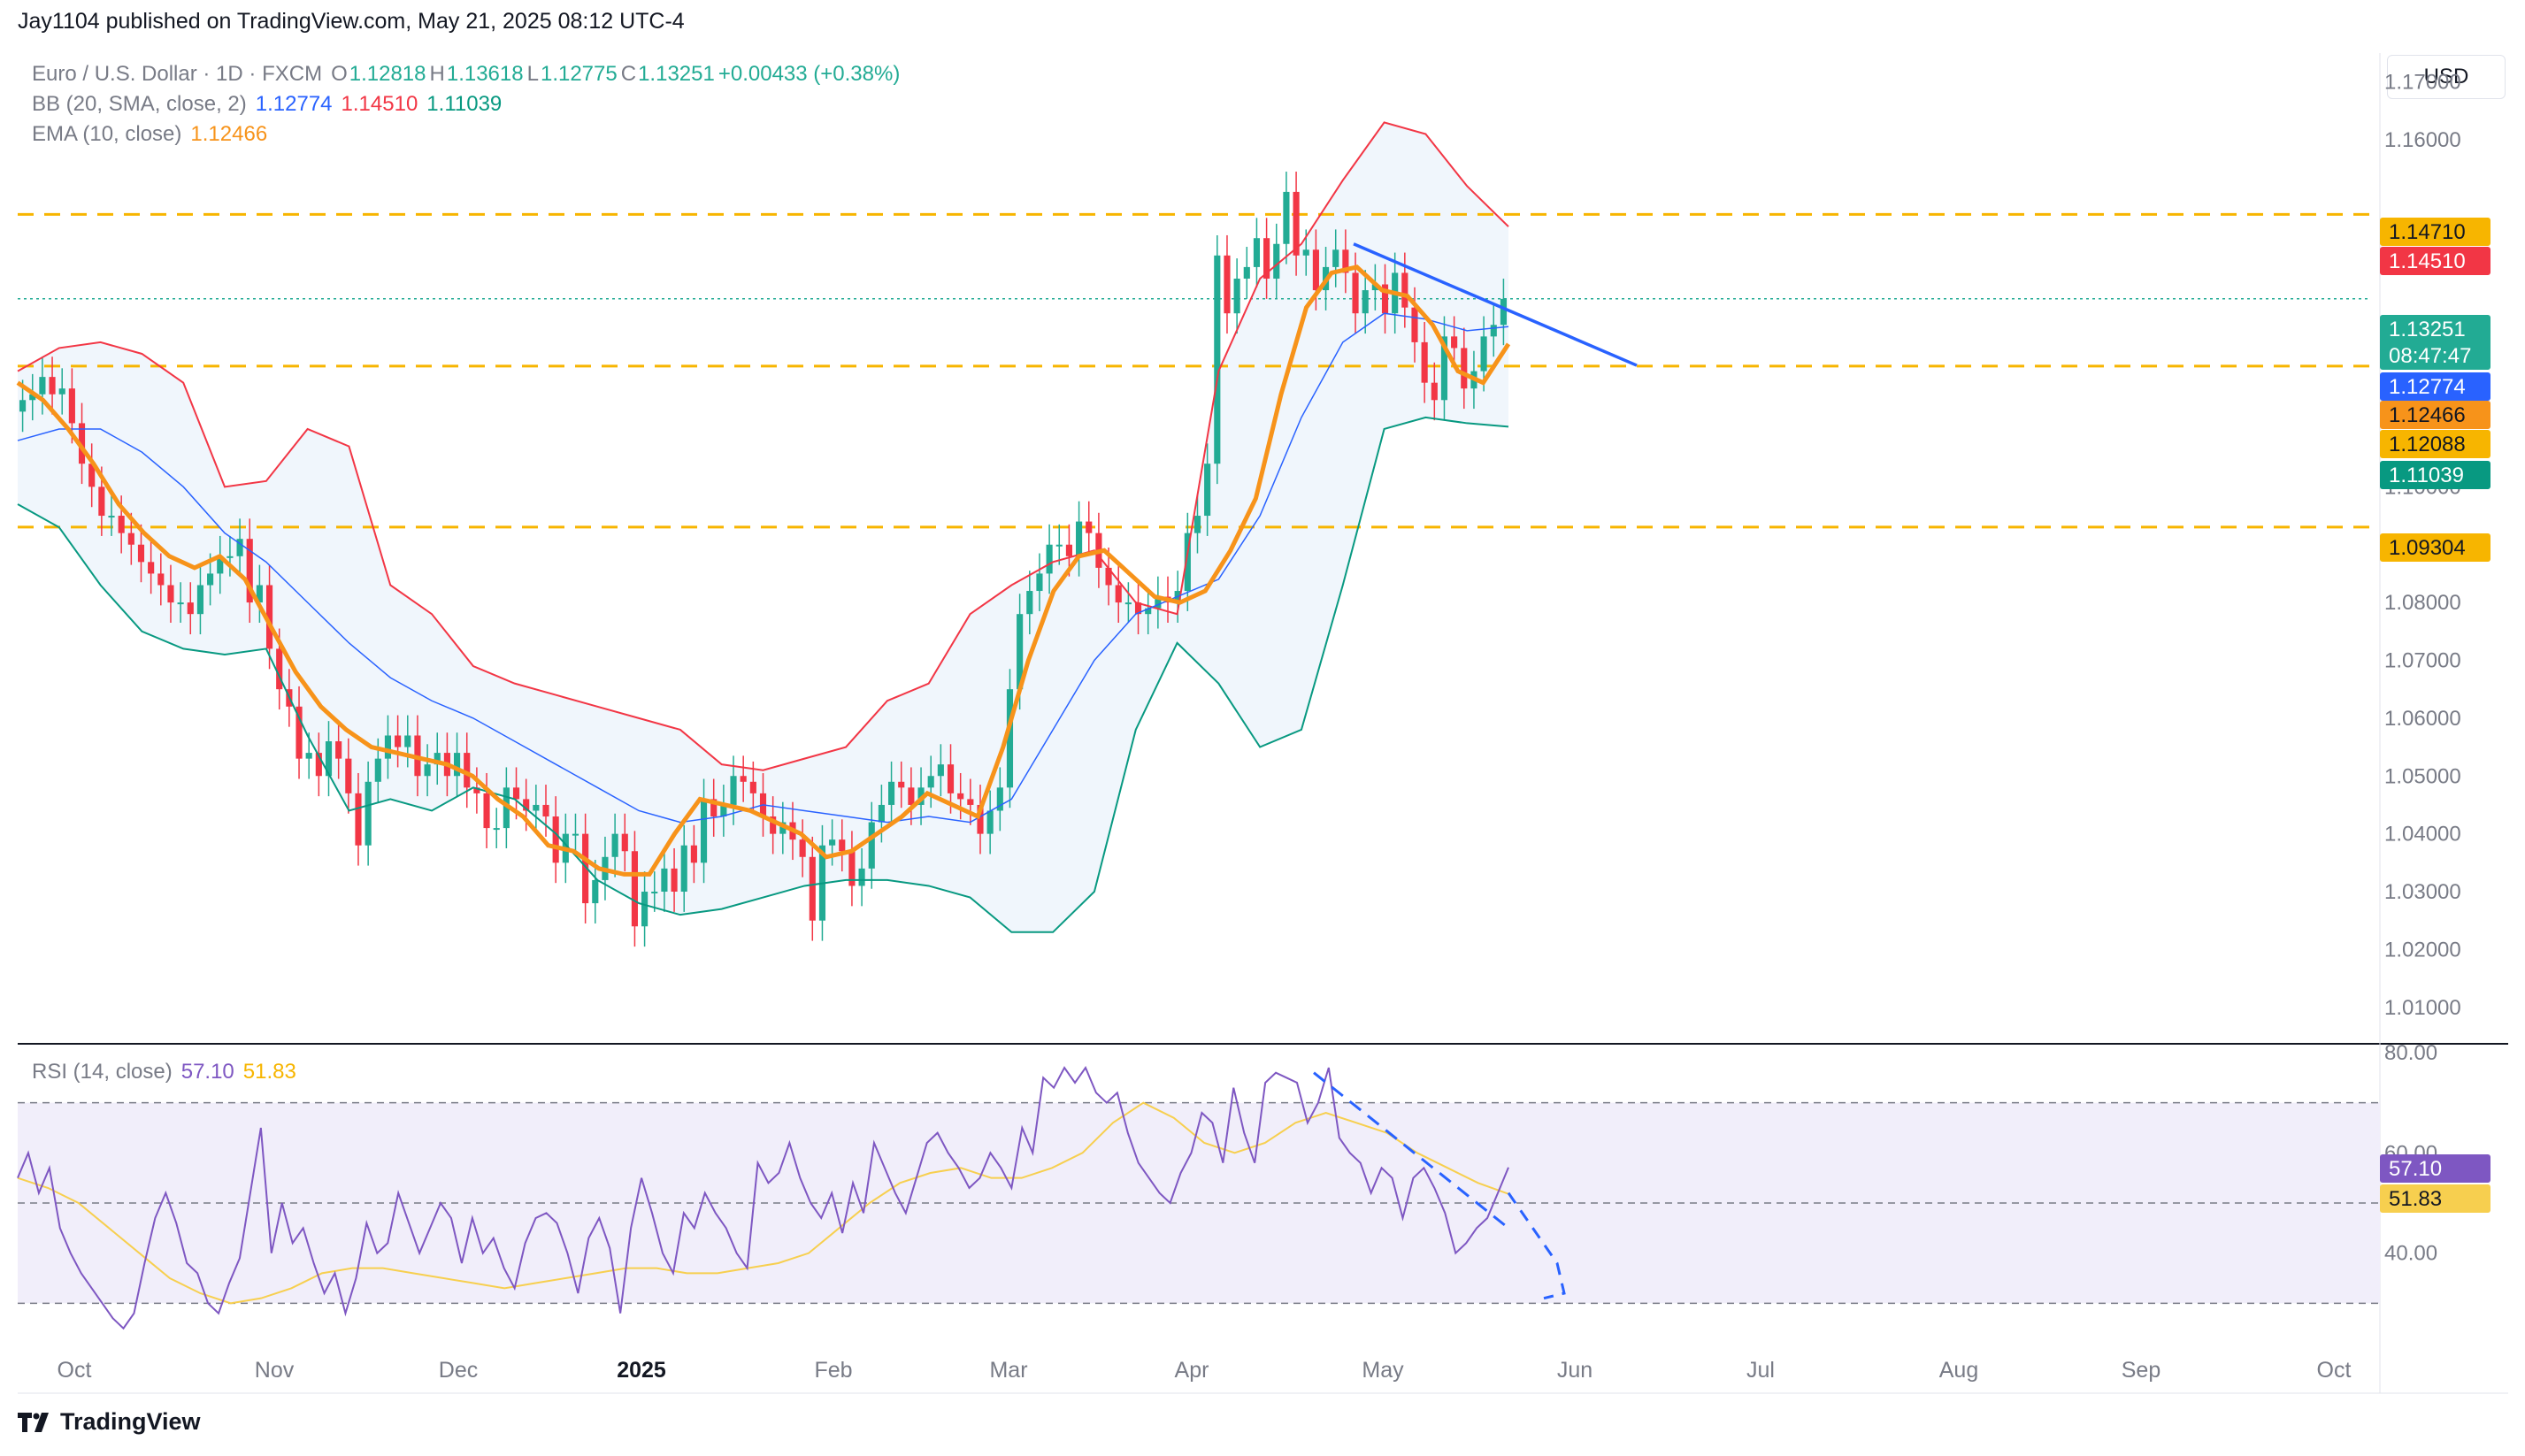 The height and width of the screenshot is (1456, 2525). I want to click on badge-upper-level: 1.14710, so click(2427, 232).